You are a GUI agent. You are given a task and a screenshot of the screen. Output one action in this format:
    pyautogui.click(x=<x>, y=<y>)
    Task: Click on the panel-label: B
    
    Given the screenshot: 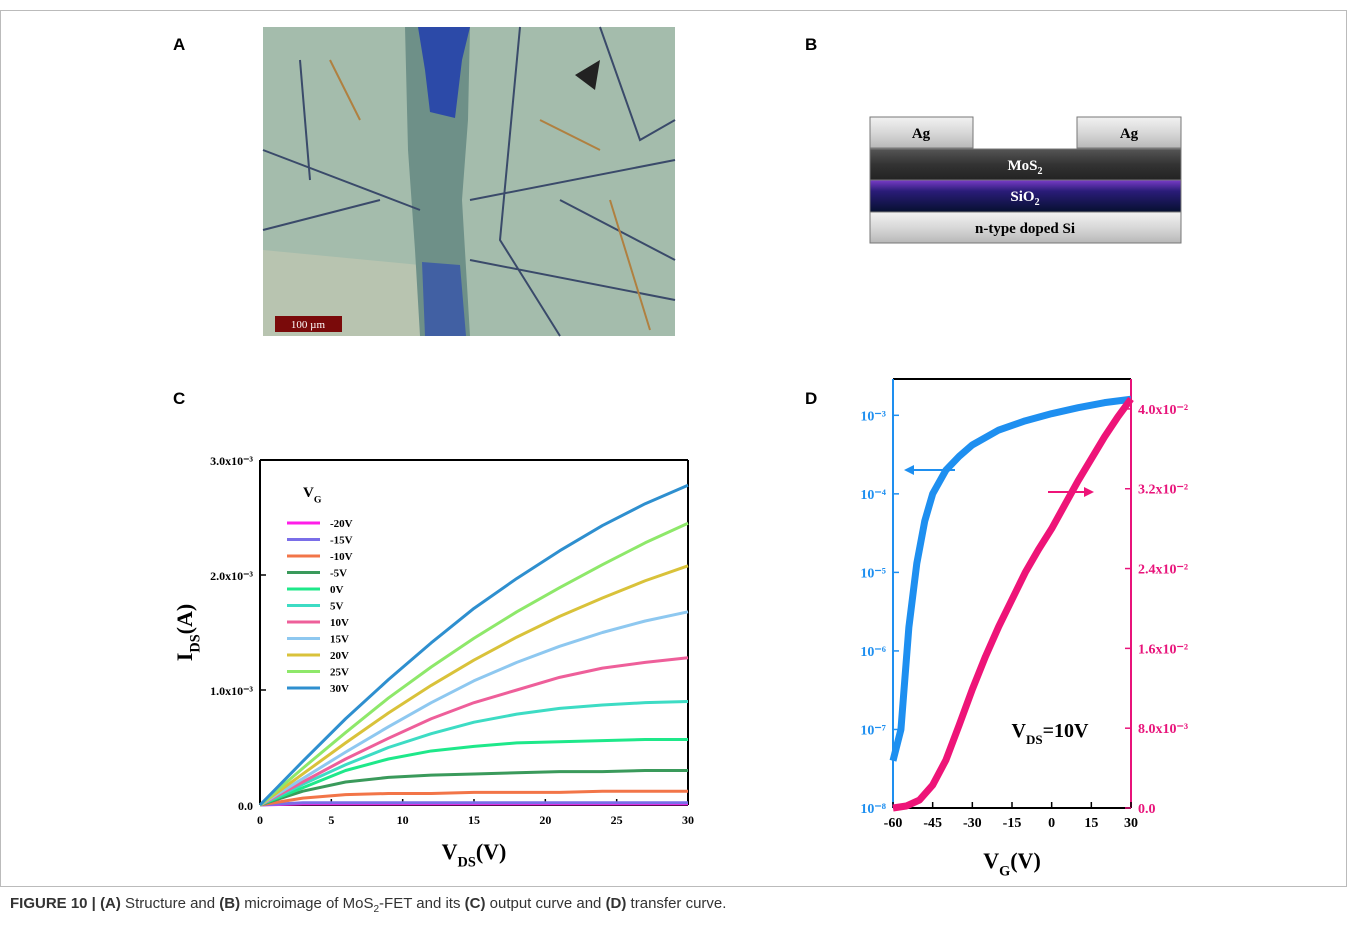 What is the action you would take?
    pyautogui.click(x=811, y=44)
    